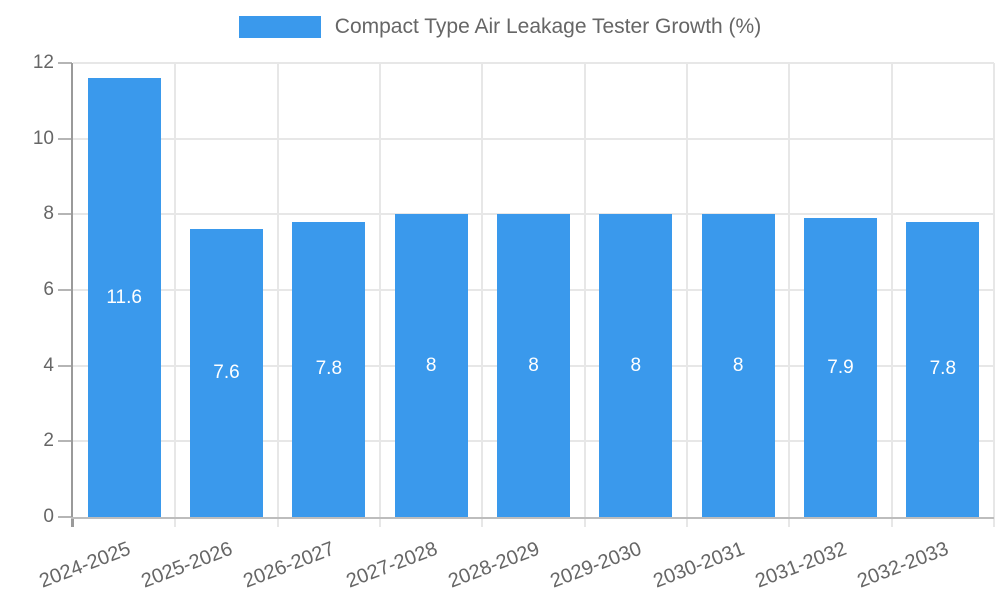 The width and height of the screenshot is (1000, 600). I want to click on y-tick-label: 6, so click(48, 289).